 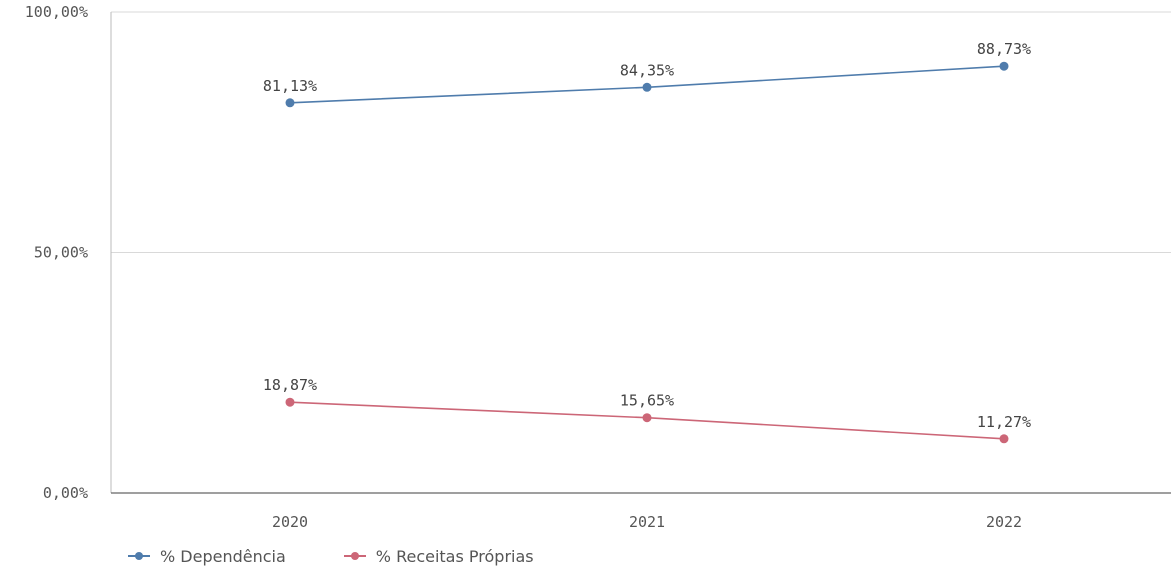 I want to click on series-1: 18,87% 15,65% 11,27%, so click(x=647, y=410).